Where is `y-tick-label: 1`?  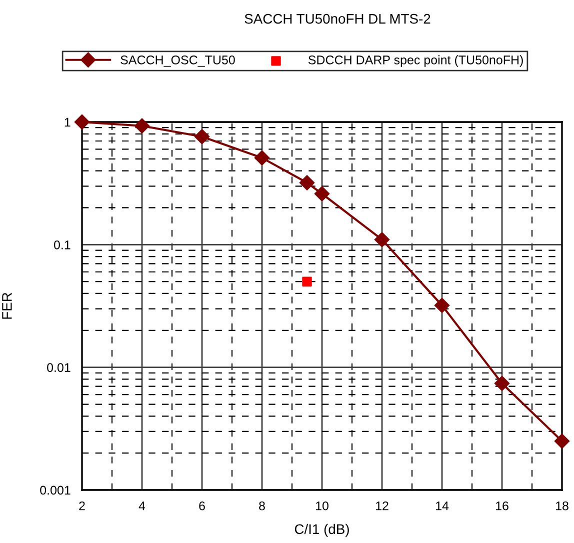
y-tick-label: 1 is located at coordinates (67, 122).